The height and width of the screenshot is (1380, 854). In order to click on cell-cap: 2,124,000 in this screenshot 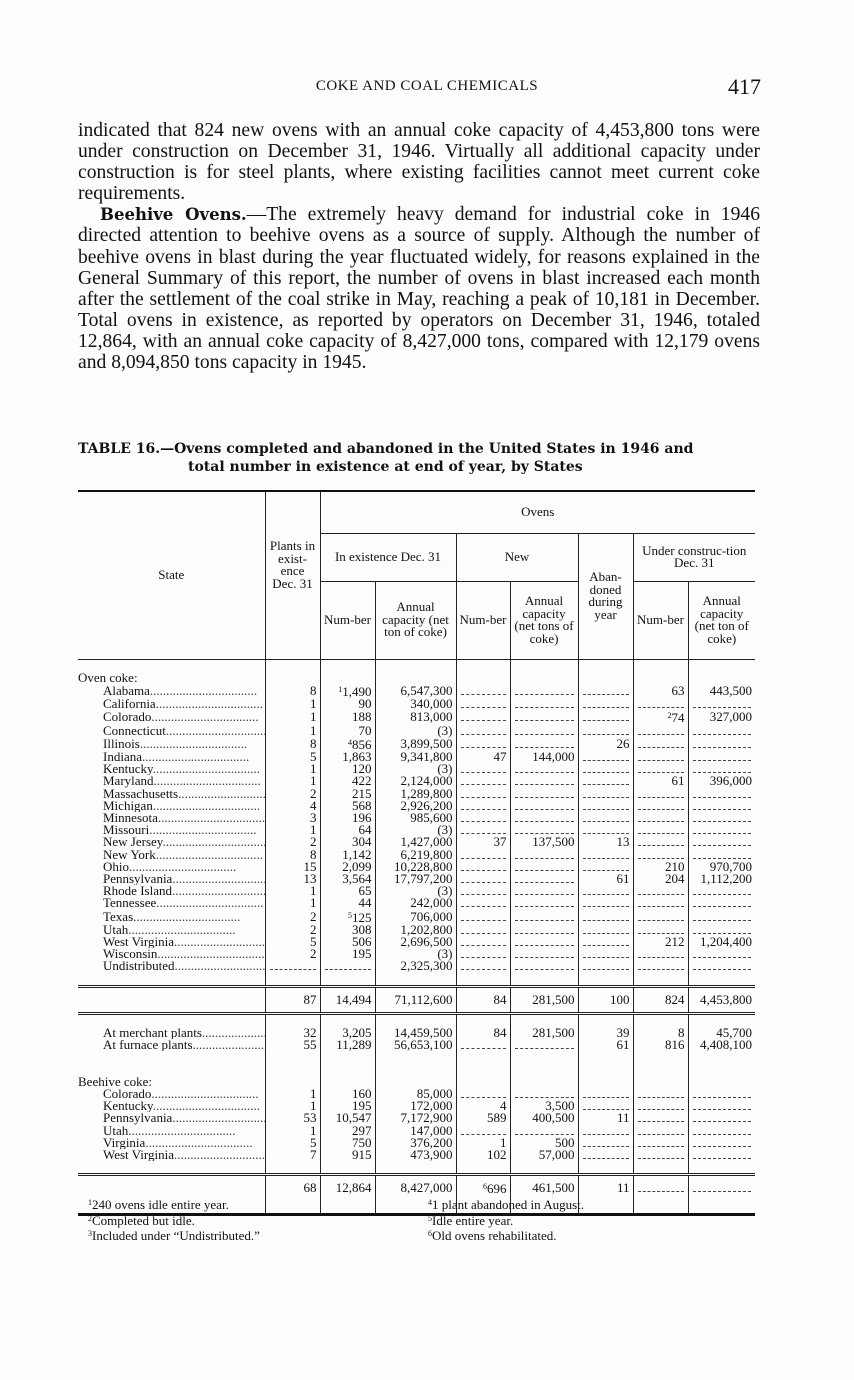, I will do `click(415, 781)`.